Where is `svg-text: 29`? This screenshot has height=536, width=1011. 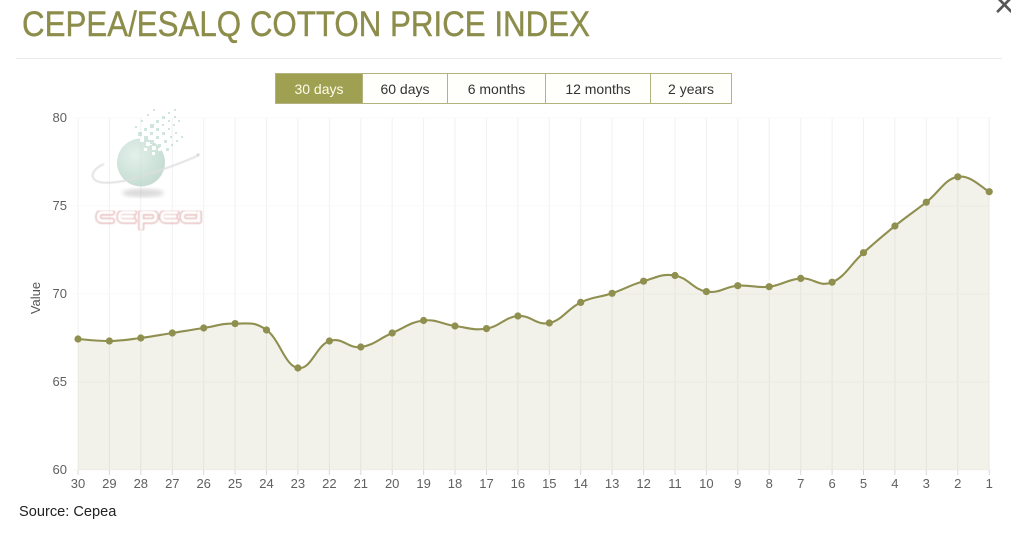
svg-text: 29 is located at coordinates (109, 483).